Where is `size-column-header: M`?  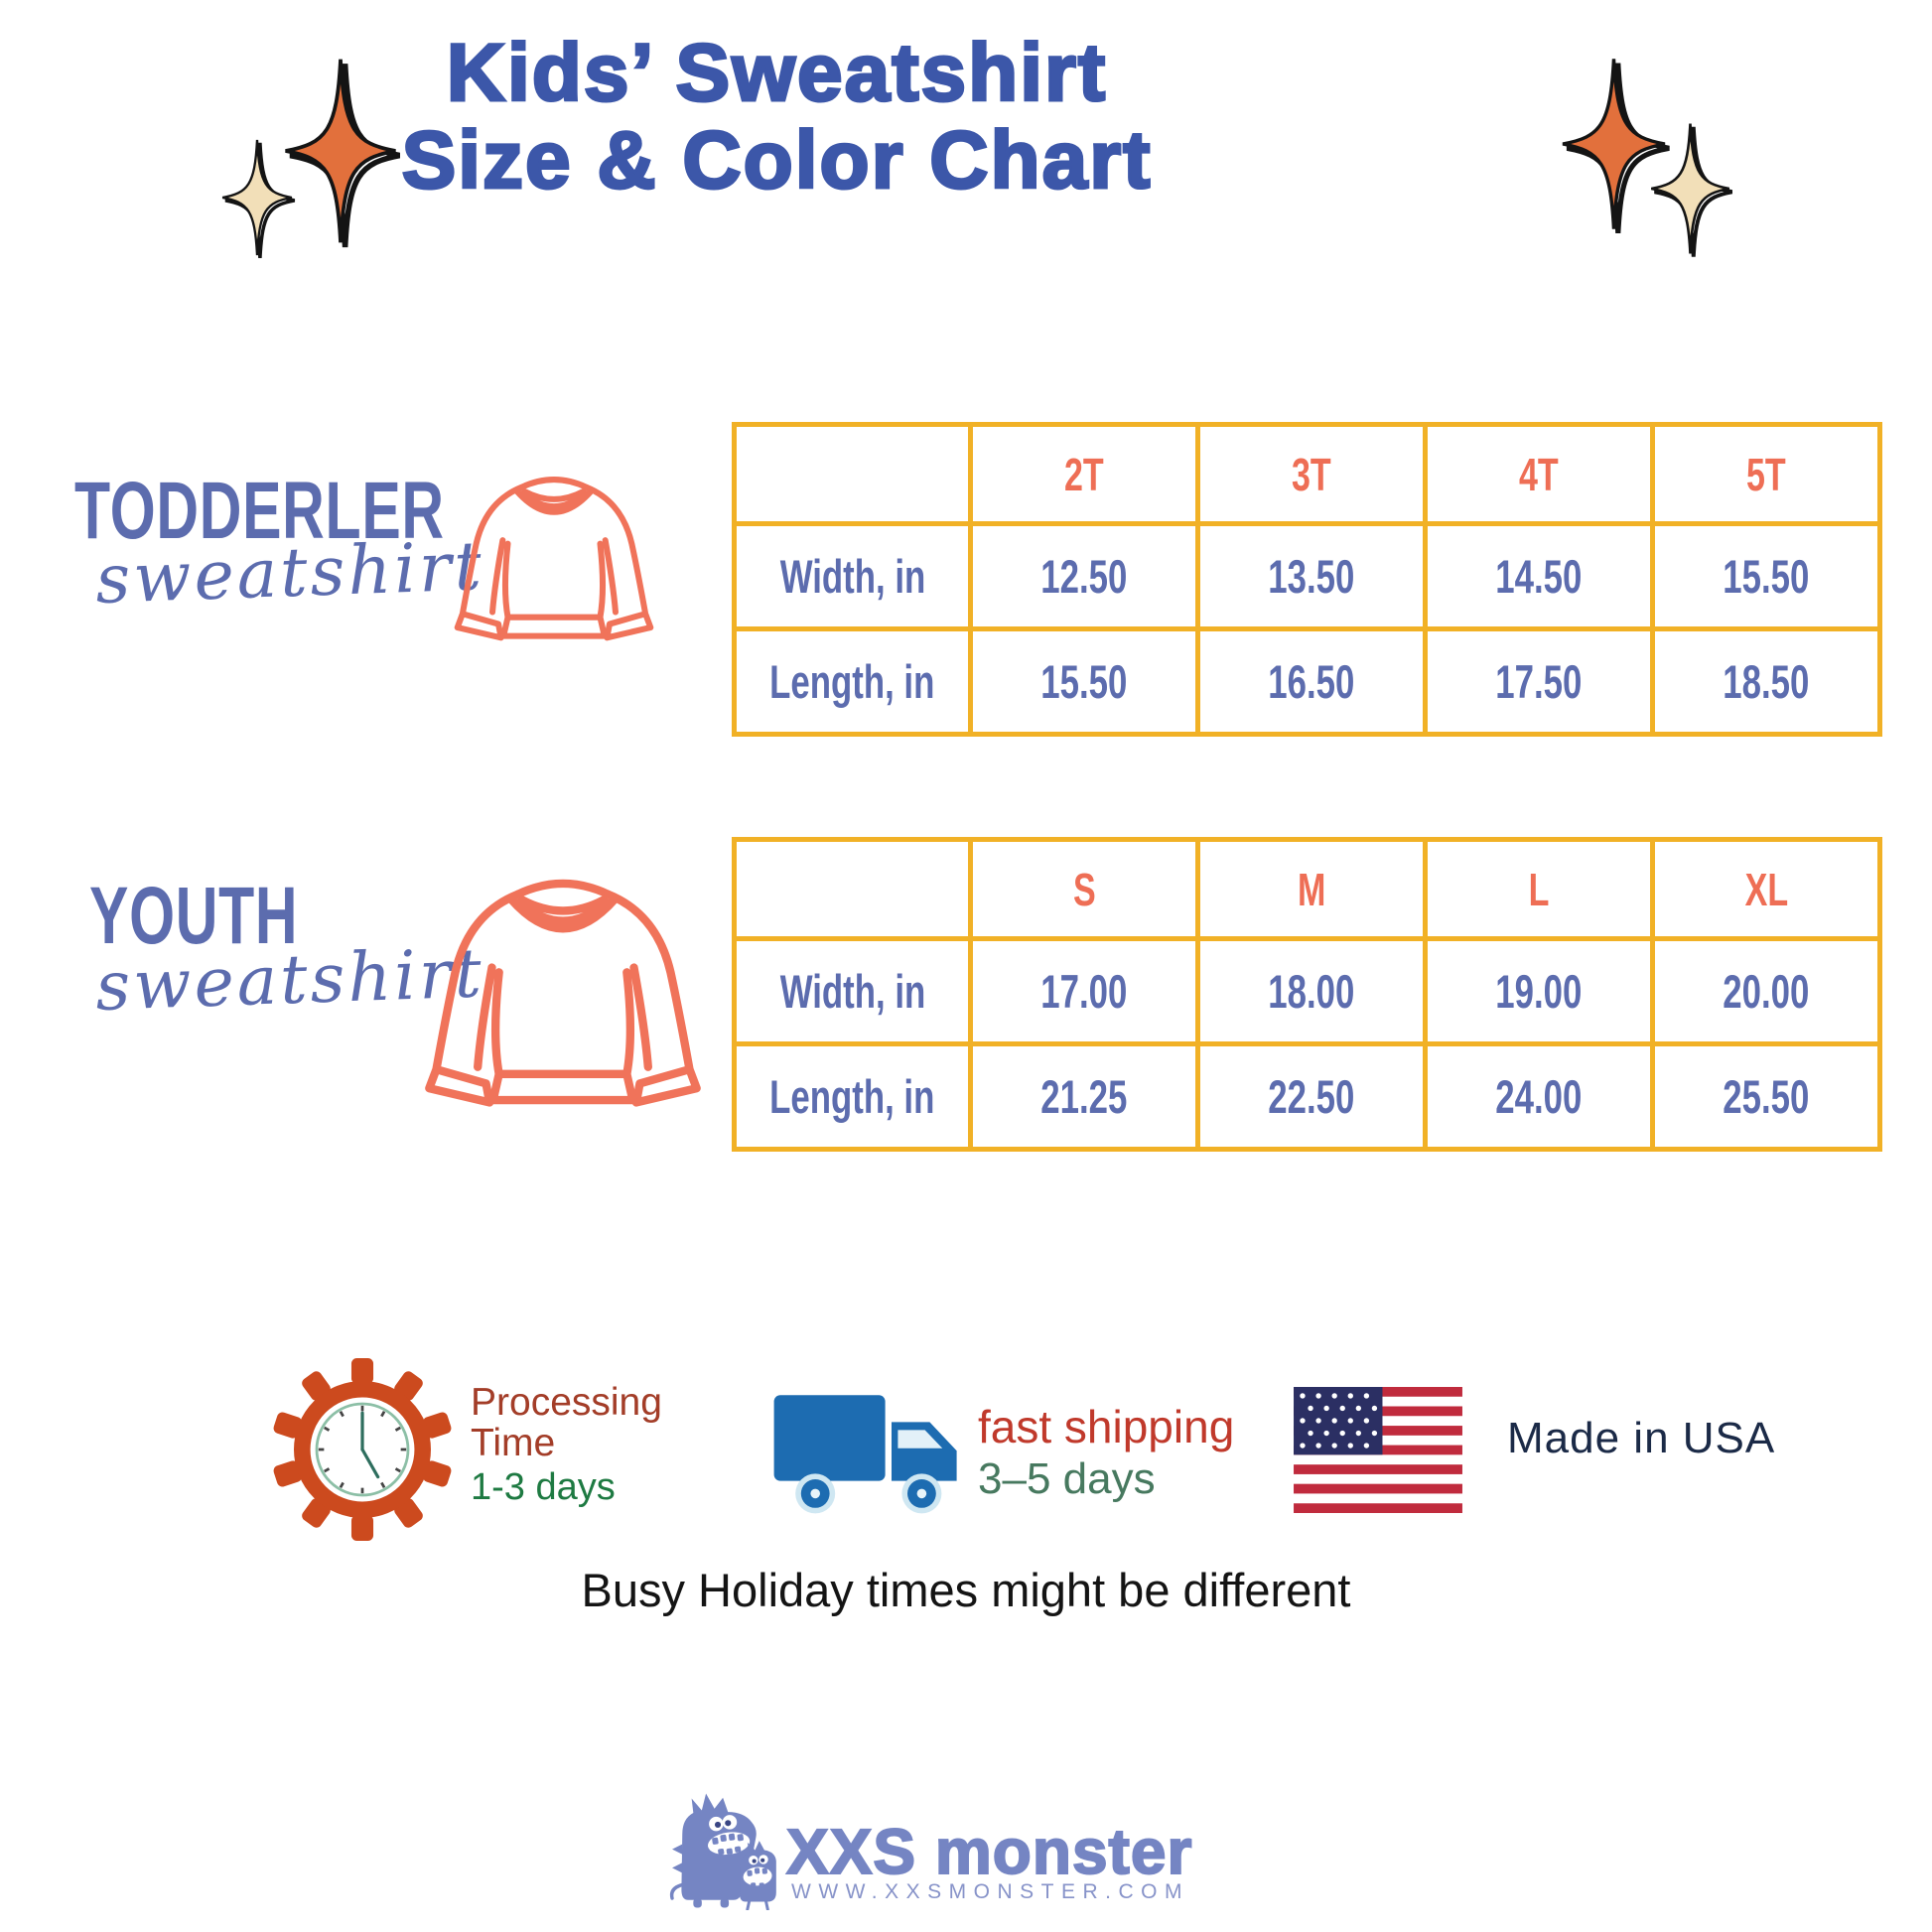 size-column-header: M is located at coordinates (1311, 889).